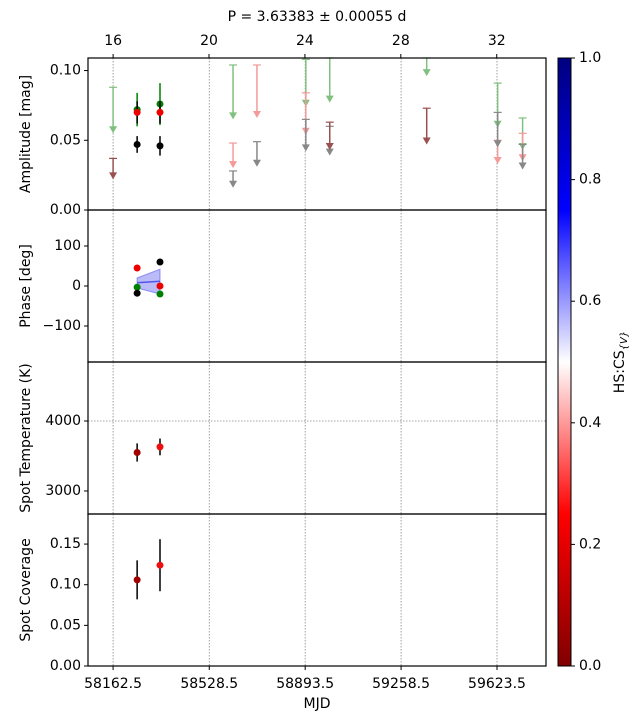  Describe the element at coordinates (590, 423) in the screenshot. I see `colorbar-tick-label: 0.4` at that location.